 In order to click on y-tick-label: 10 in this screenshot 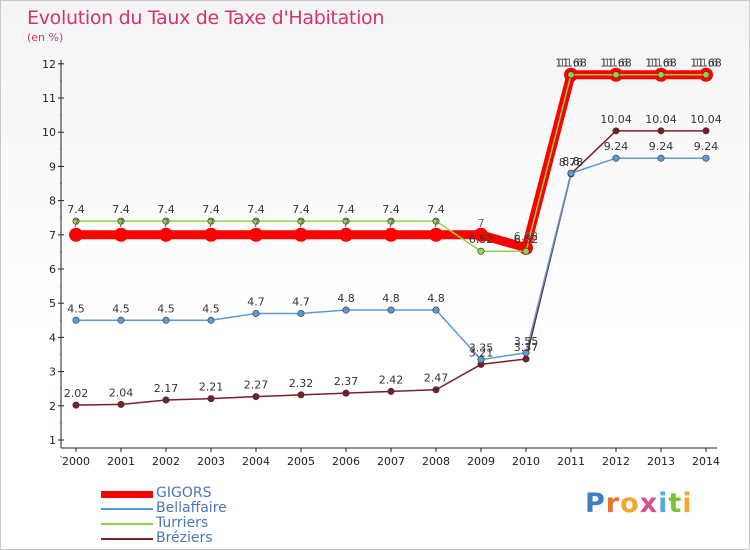, I will do `click(49, 132)`.